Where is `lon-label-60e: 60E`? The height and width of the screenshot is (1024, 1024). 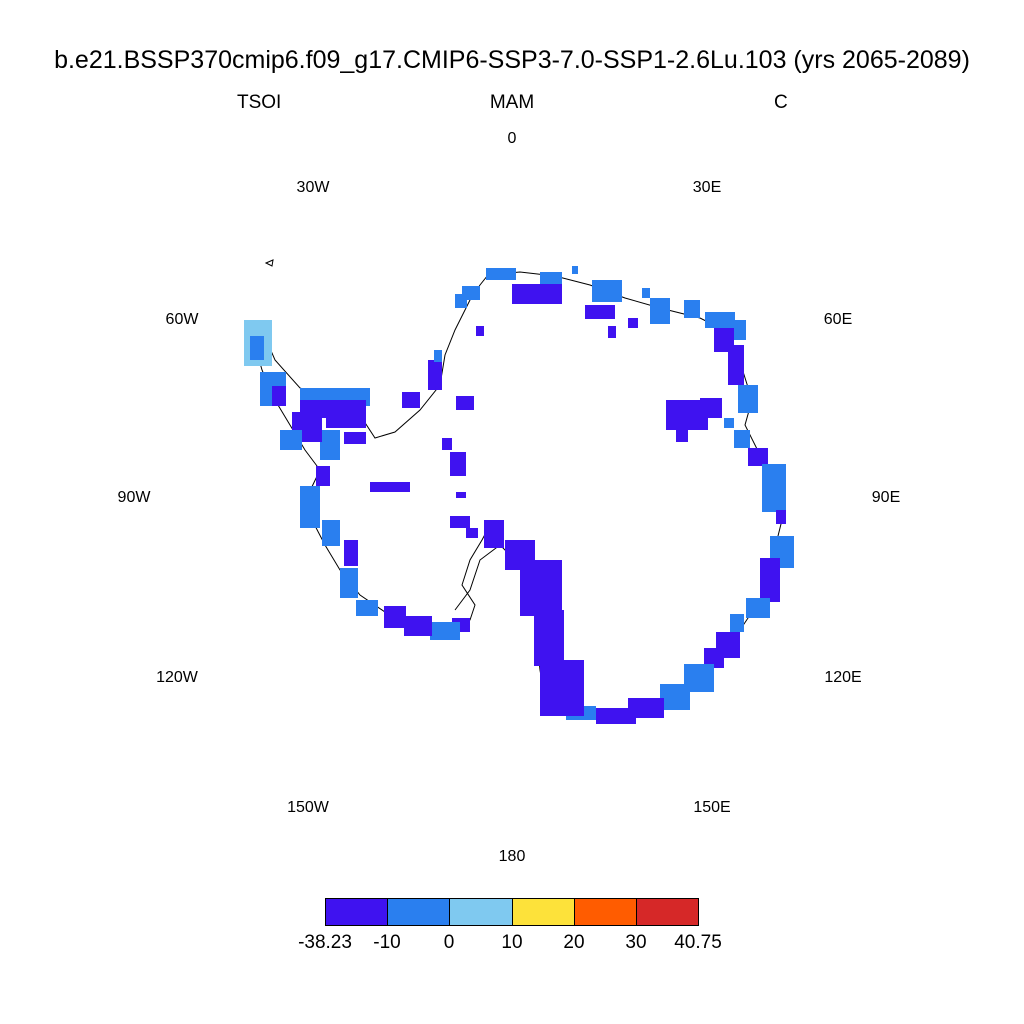
lon-label-60e: 60E is located at coordinates (838, 319).